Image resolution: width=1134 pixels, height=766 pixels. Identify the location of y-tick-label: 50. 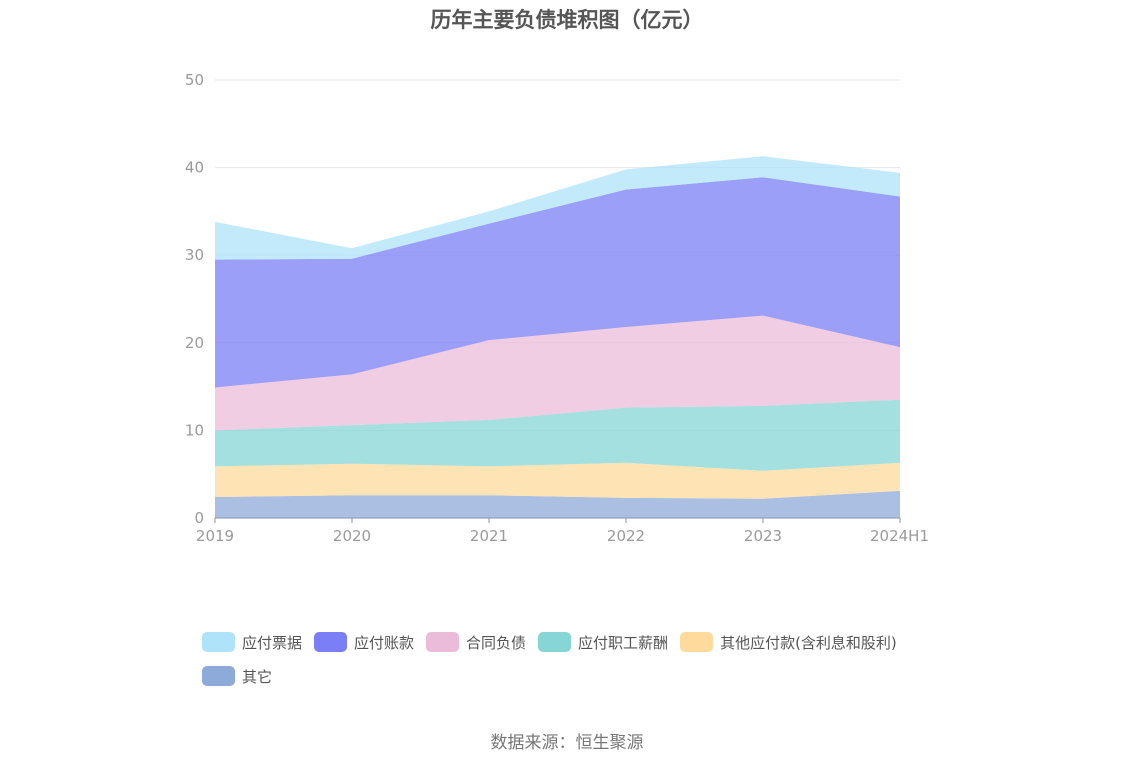
(194, 80).